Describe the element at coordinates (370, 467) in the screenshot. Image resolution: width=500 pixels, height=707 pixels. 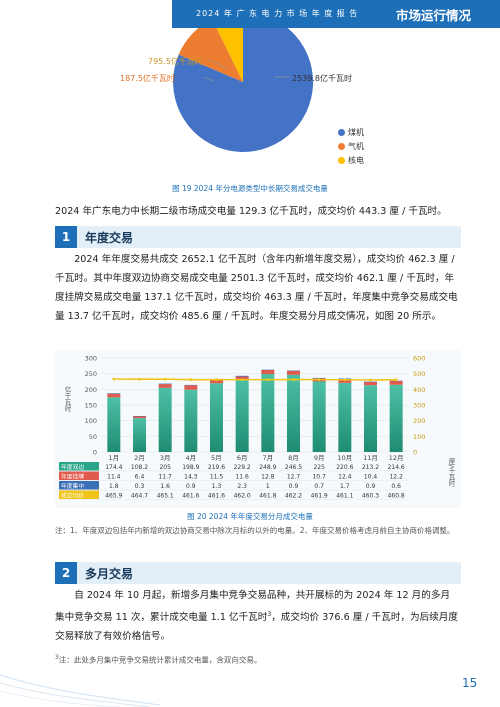
I see `table-cell: 213.2` at that location.